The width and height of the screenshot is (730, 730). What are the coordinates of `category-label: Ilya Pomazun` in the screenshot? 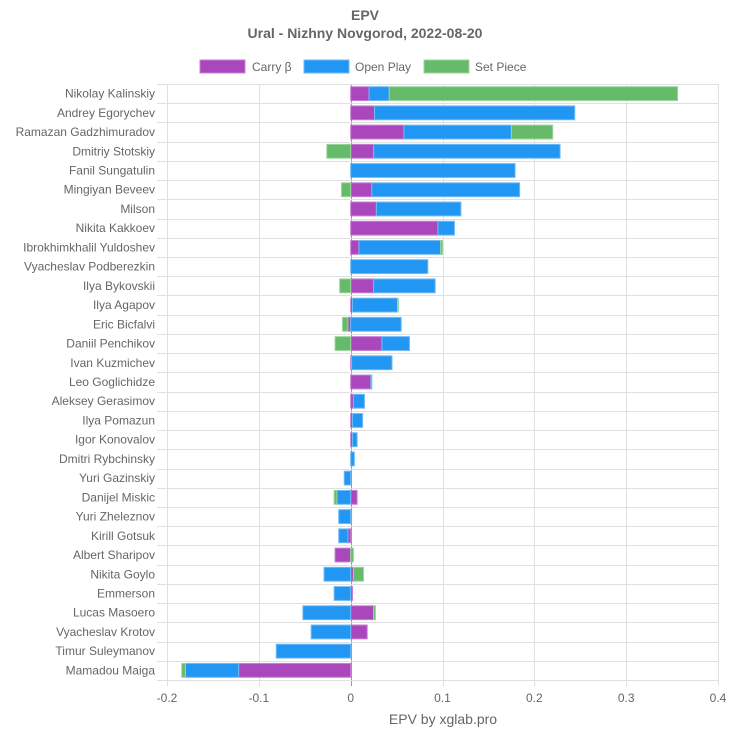 It's located at (118, 420).